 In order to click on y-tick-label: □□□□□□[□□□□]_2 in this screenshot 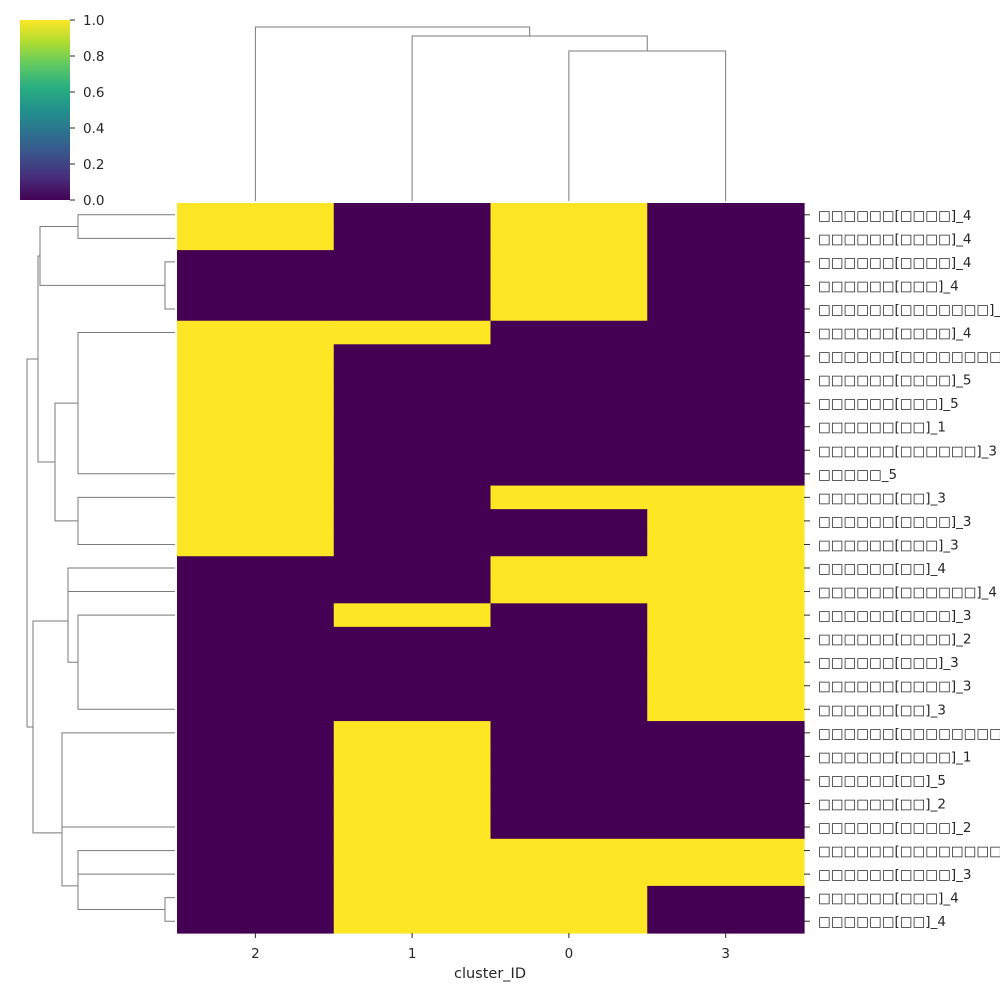, I will do `click(894, 640)`.